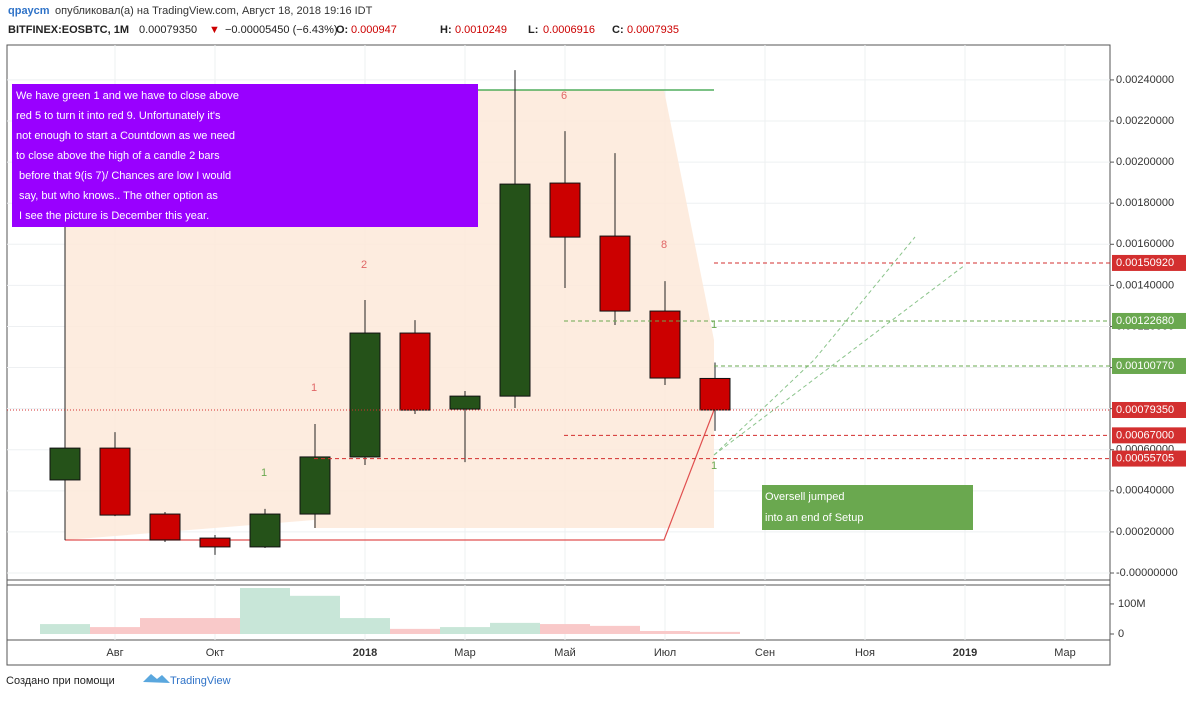  What do you see at coordinates (215, 653) in the screenshot?
I see `x-tick-label: Окт` at bounding box center [215, 653].